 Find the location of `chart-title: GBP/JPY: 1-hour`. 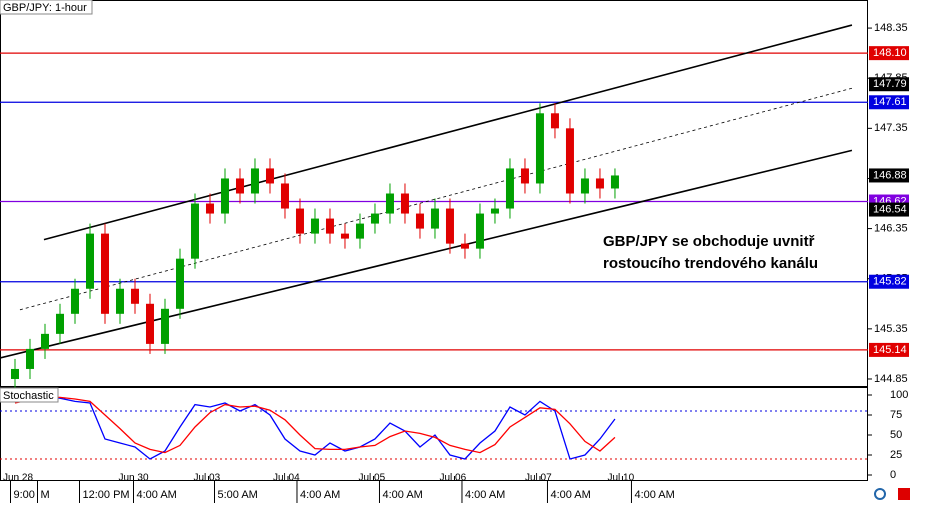

chart-title: GBP/JPY: 1-hour is located at coordinates (45, 8).